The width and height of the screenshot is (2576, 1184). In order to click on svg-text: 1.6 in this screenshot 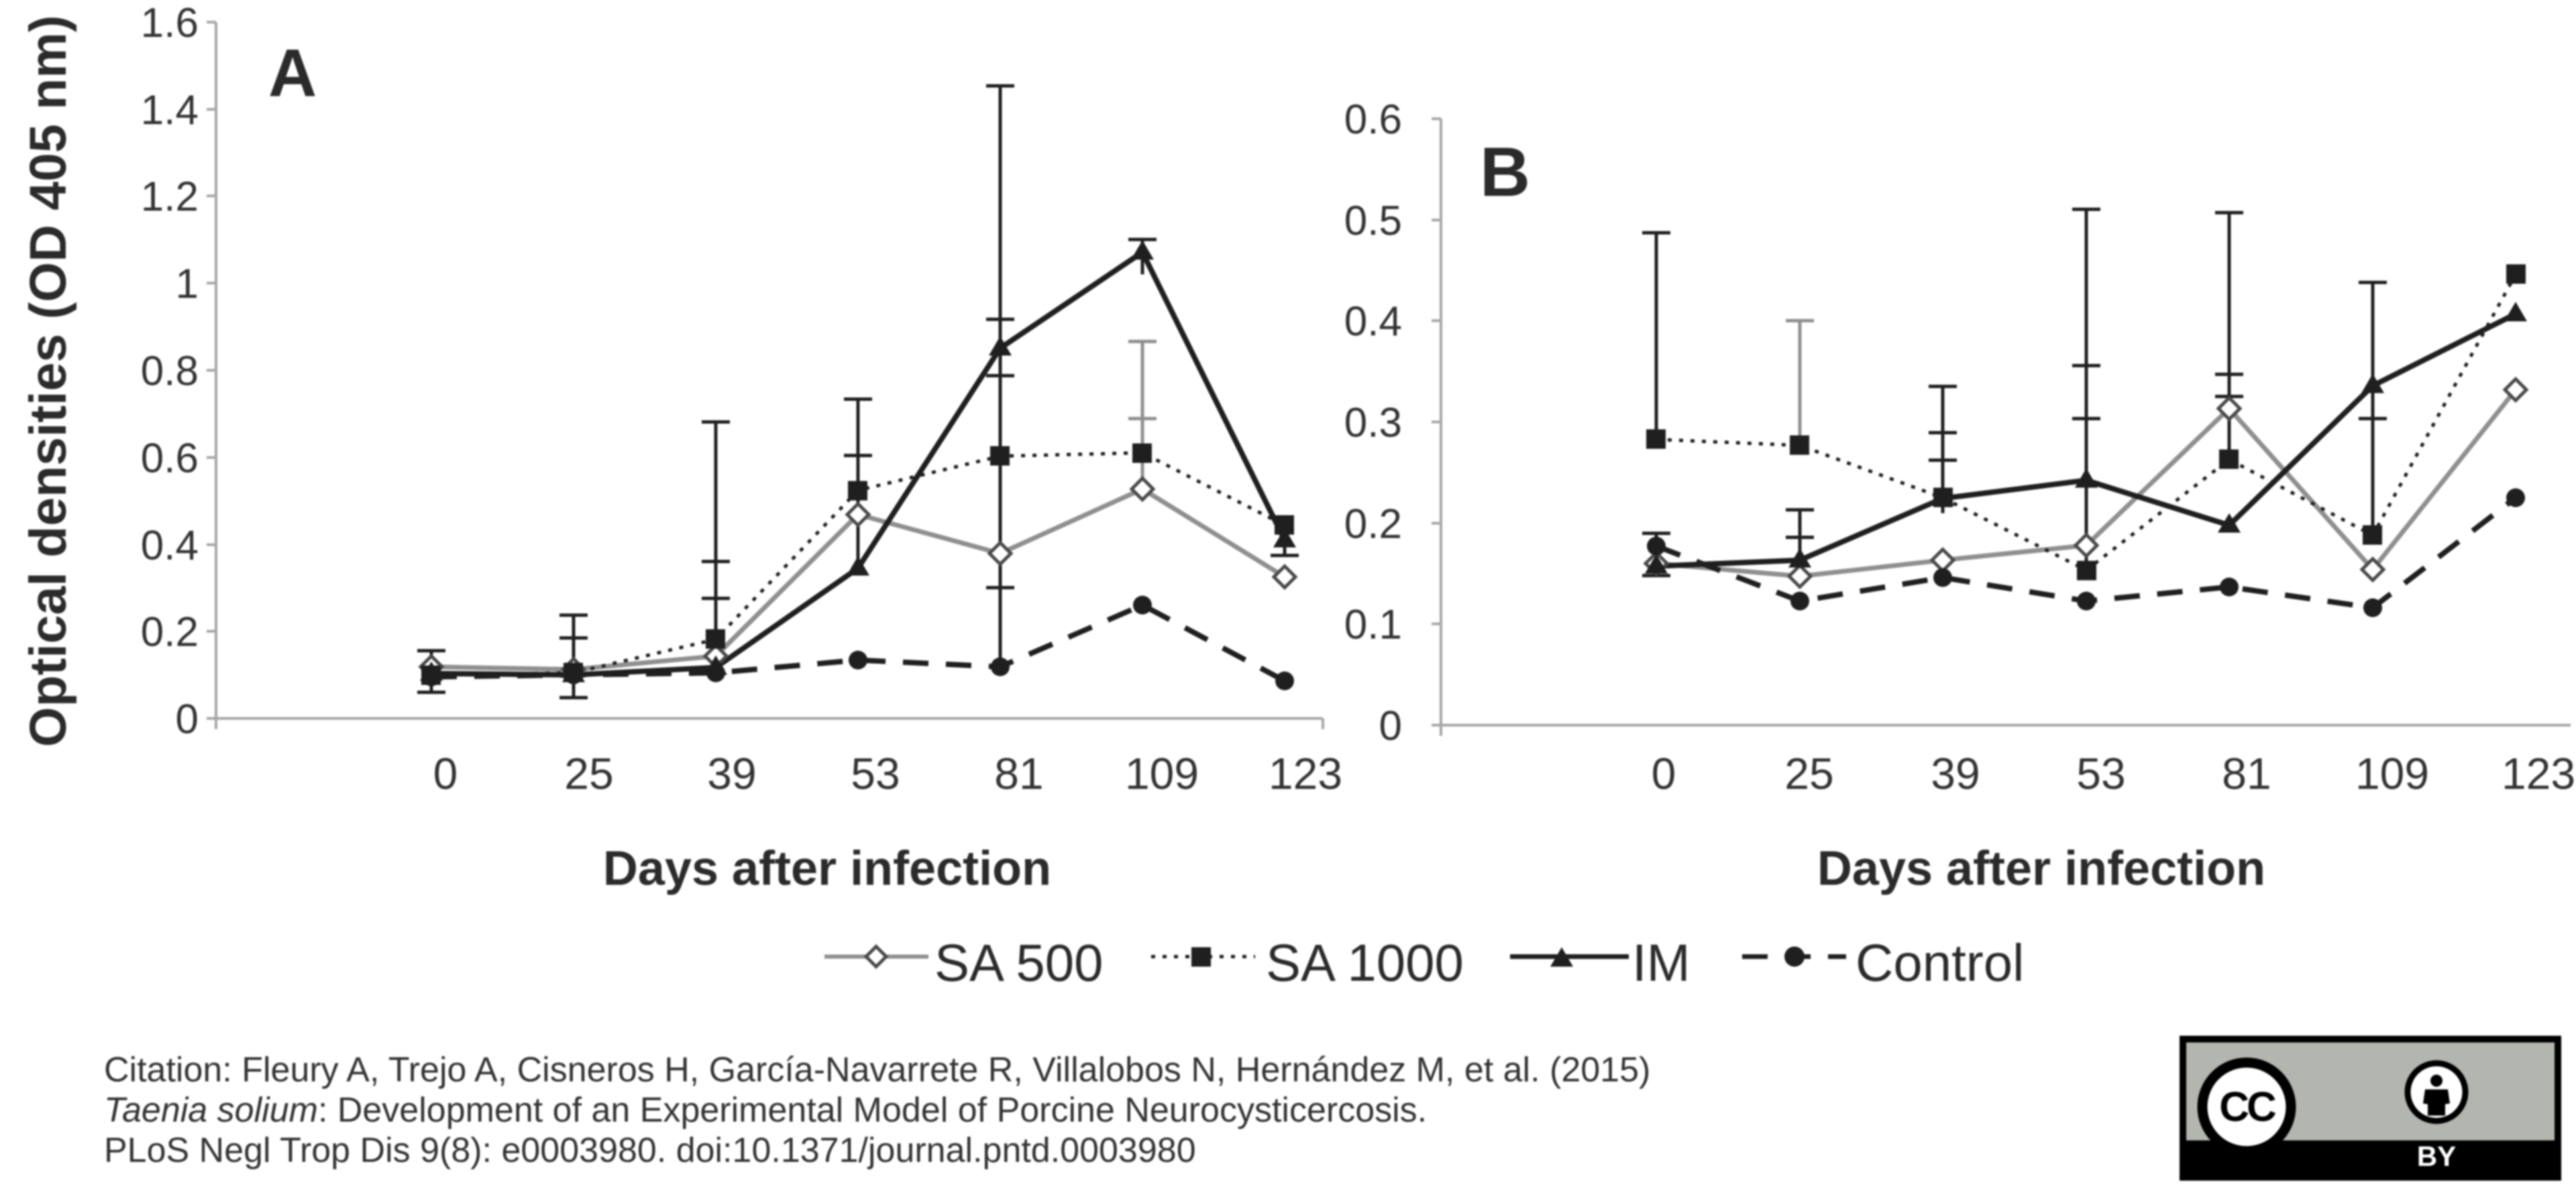, I will do `click(170, 23)`.